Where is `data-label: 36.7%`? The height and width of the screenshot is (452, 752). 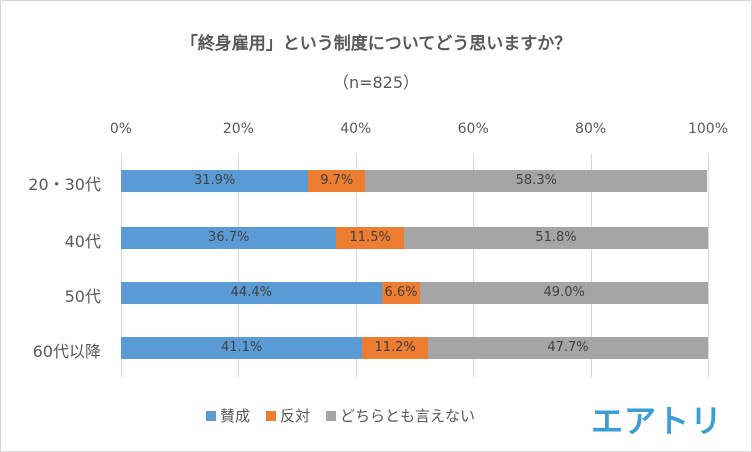 data-label: 36.7% is located at coordinates (229, 237).